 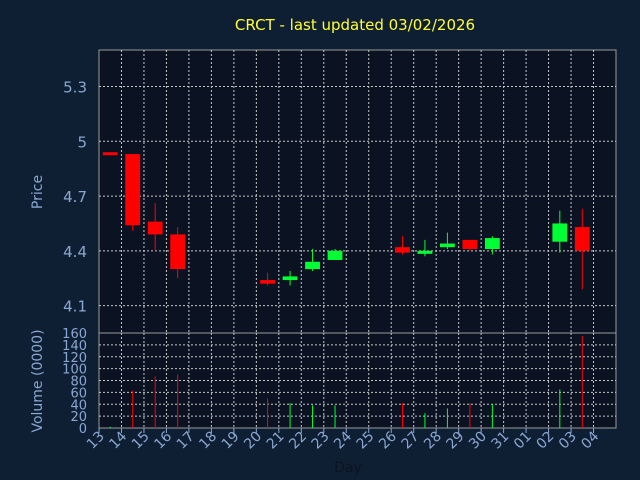 I want to click on price-axis-label: Price, so click(x=38, y=192).